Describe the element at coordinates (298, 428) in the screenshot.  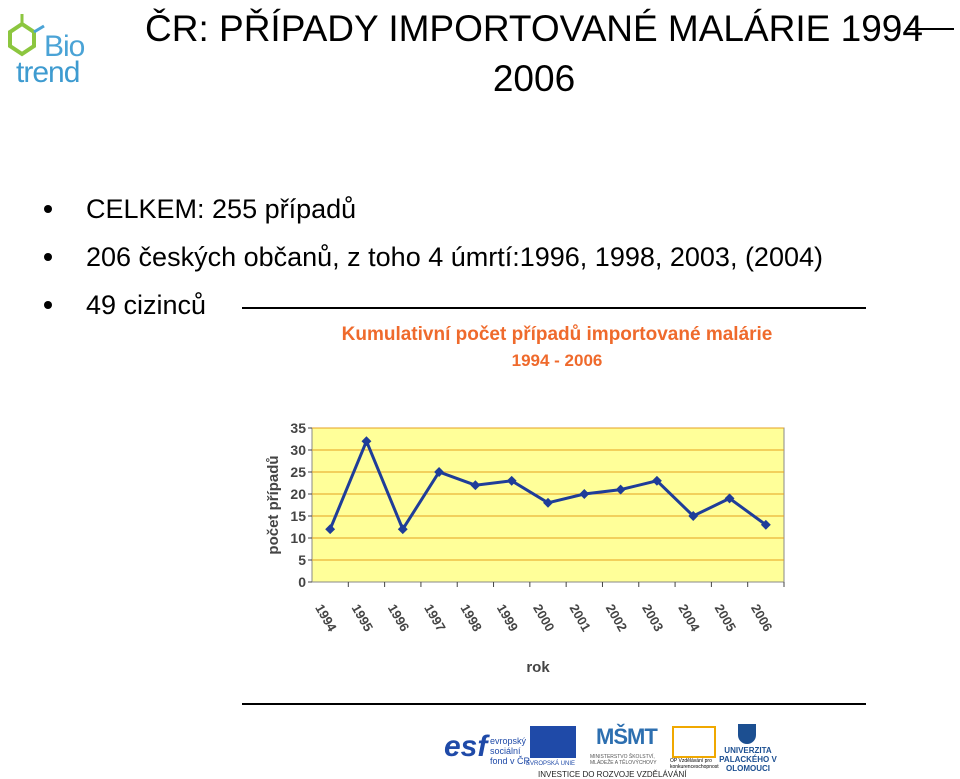
I see `y-tick-label: 35` at that location.